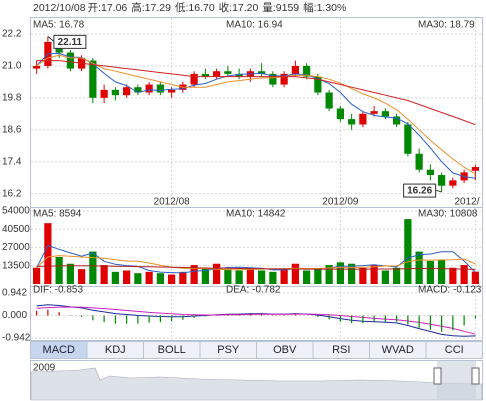  Describe the element at coordinates (59, 25) in the screenshot. I see `legend-entry: MA5: 16.78` at that location.